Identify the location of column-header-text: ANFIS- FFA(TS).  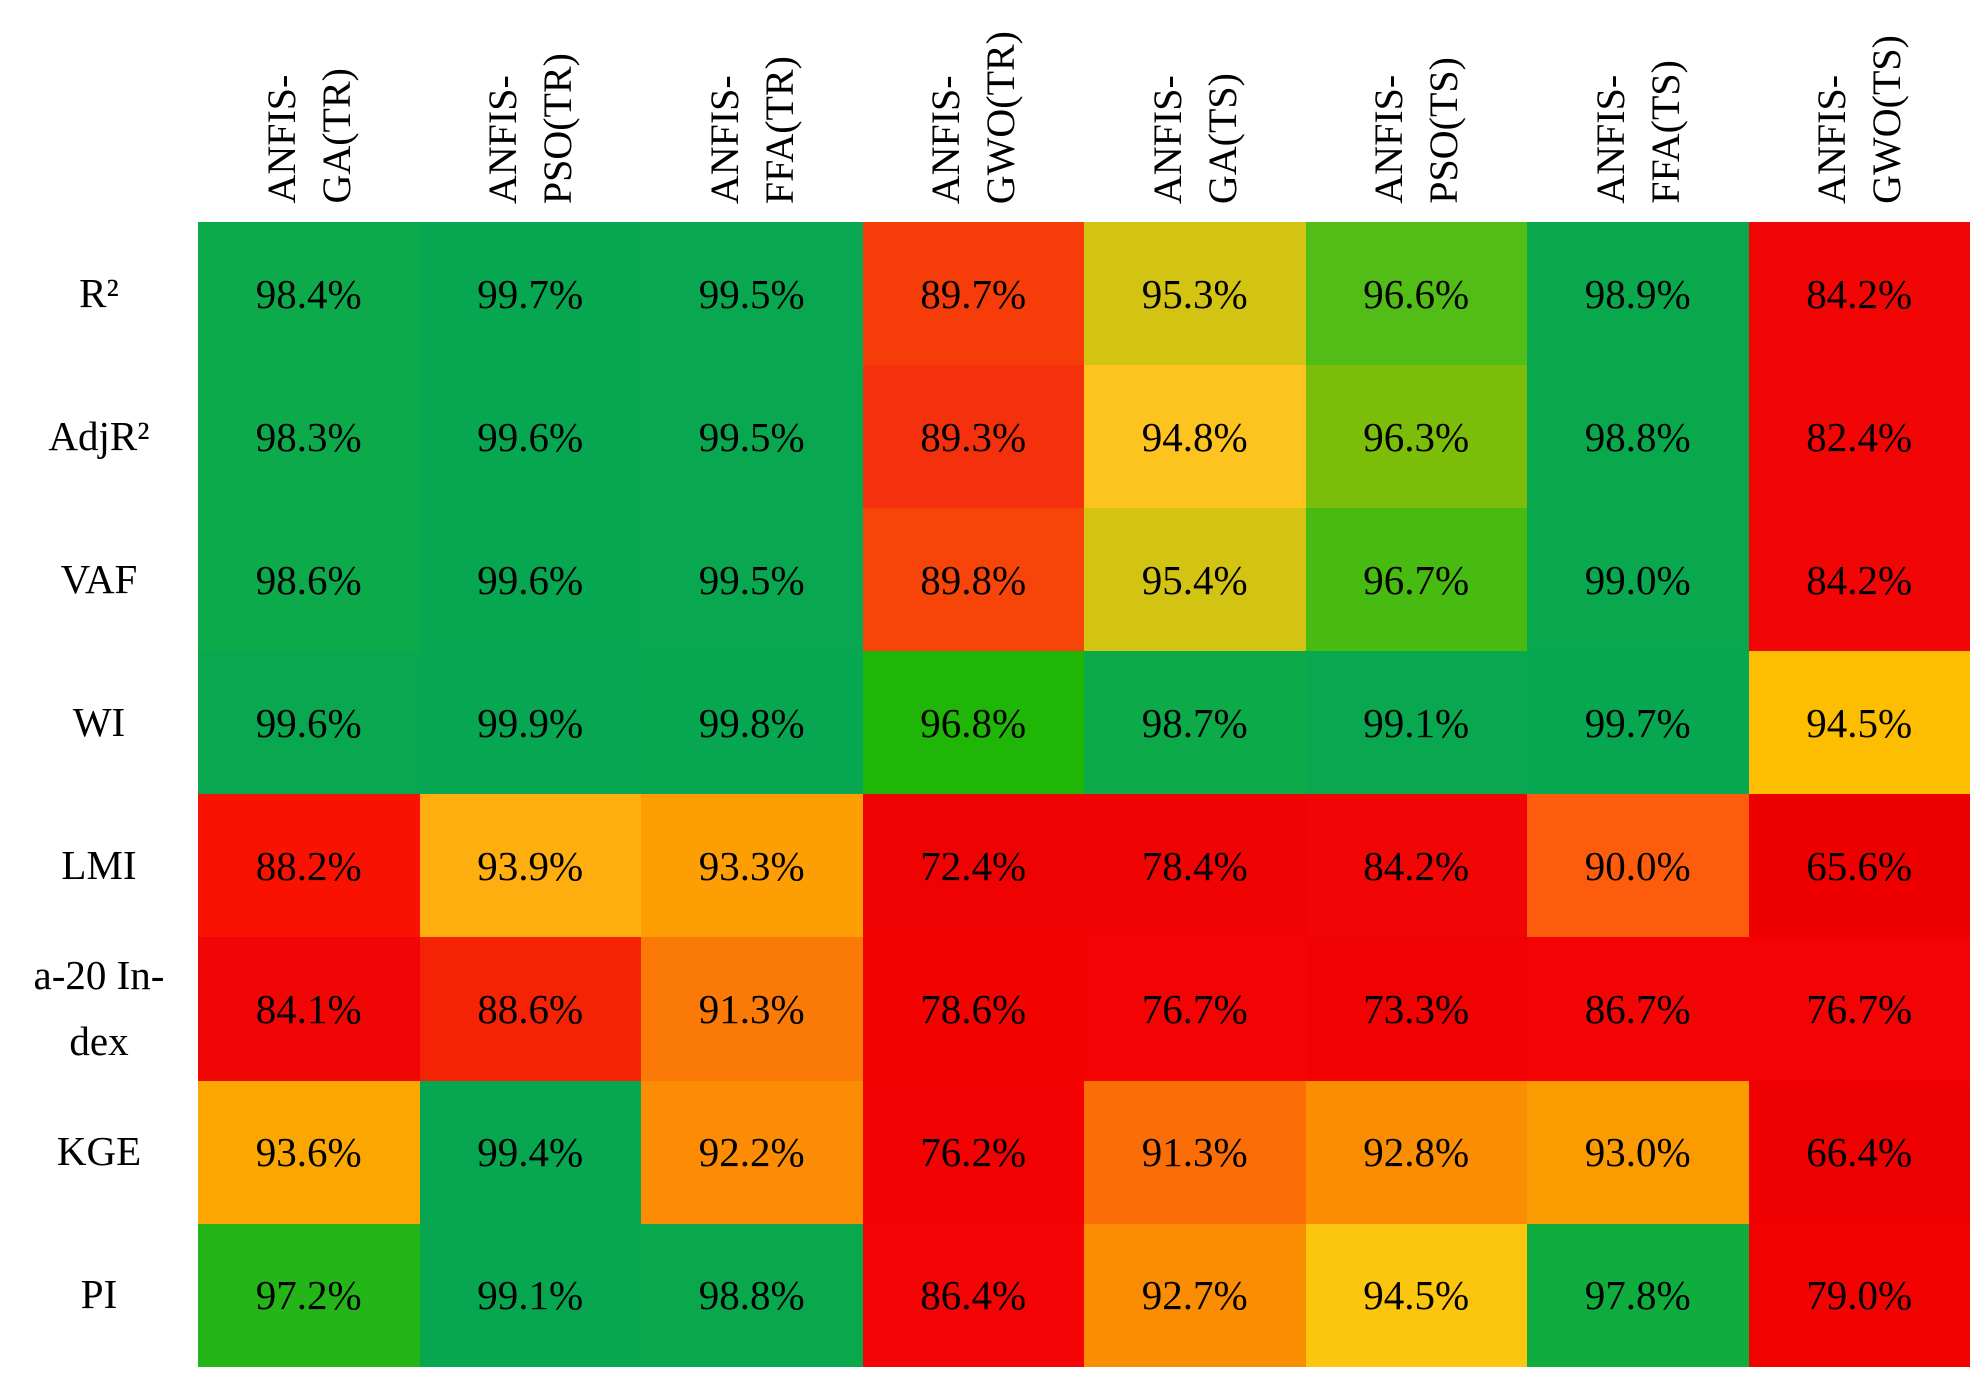
(1638, 132).